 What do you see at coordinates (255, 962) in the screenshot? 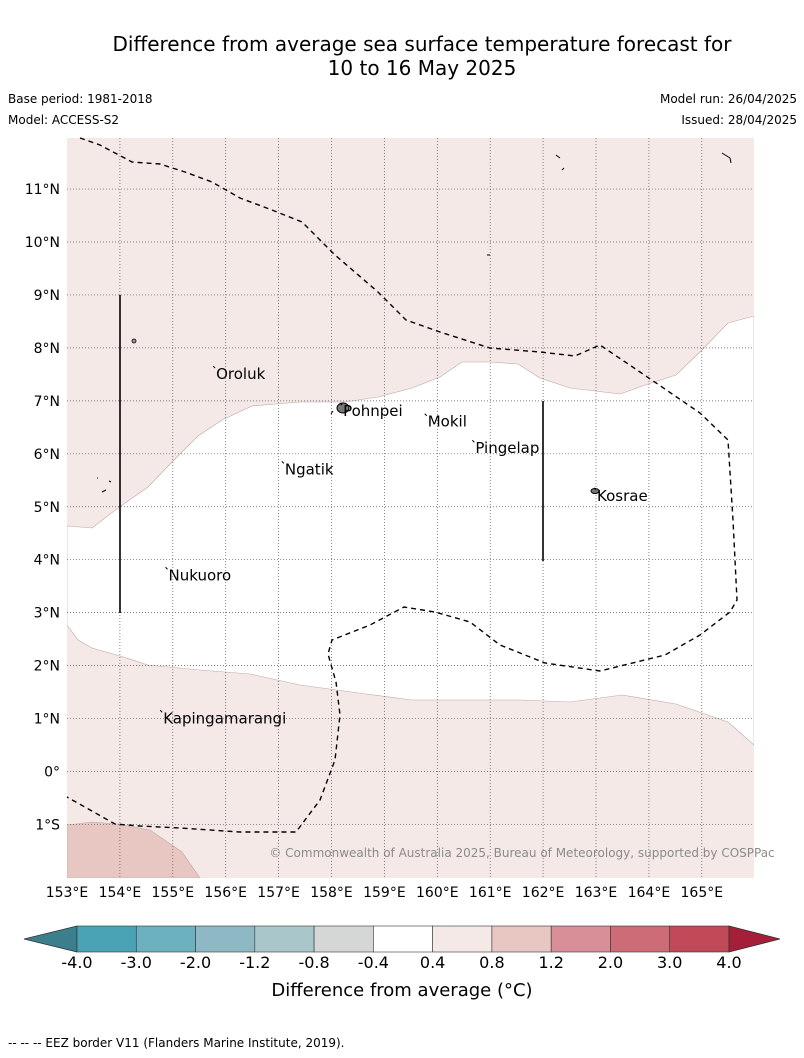
I see `colorbar-tick-label: -1.2` at bounding box center [255, 962].